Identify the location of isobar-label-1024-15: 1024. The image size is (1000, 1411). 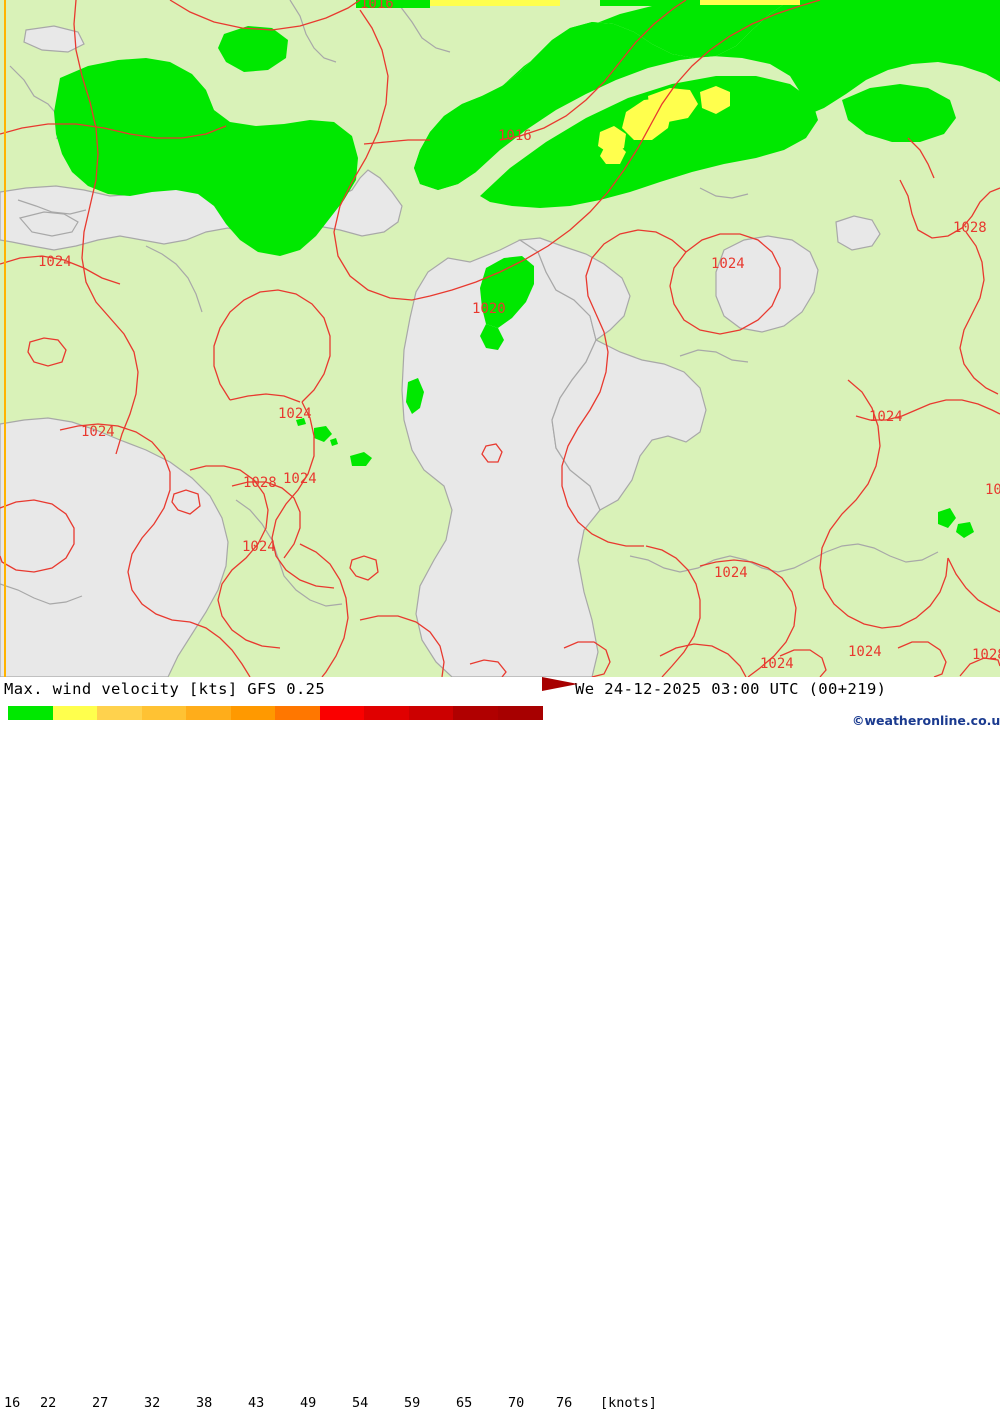
(865, 652).